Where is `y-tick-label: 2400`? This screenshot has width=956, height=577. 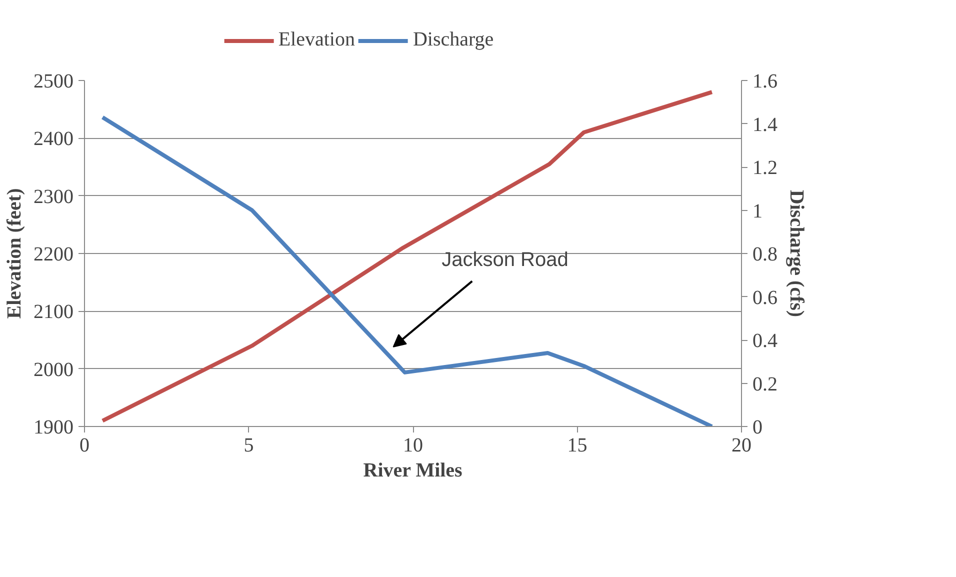 y-tick-label: 2400 is located at coordinates (54, 139).